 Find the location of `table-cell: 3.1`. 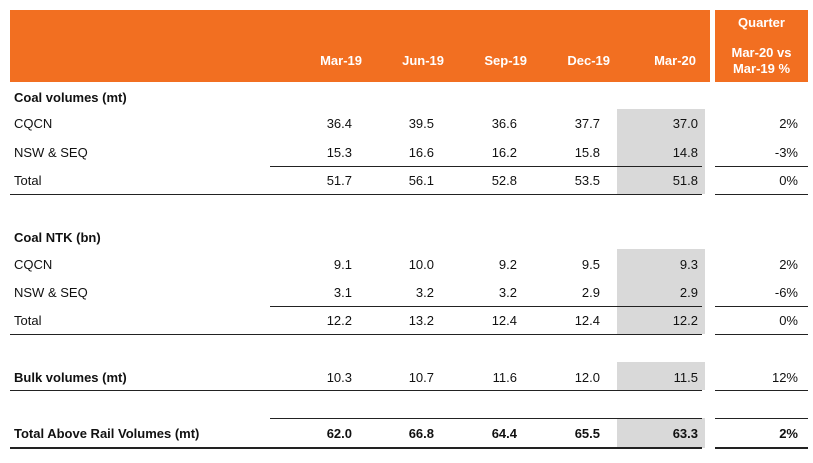

table-cell: 3.1 is located at coordinates (342, 292).